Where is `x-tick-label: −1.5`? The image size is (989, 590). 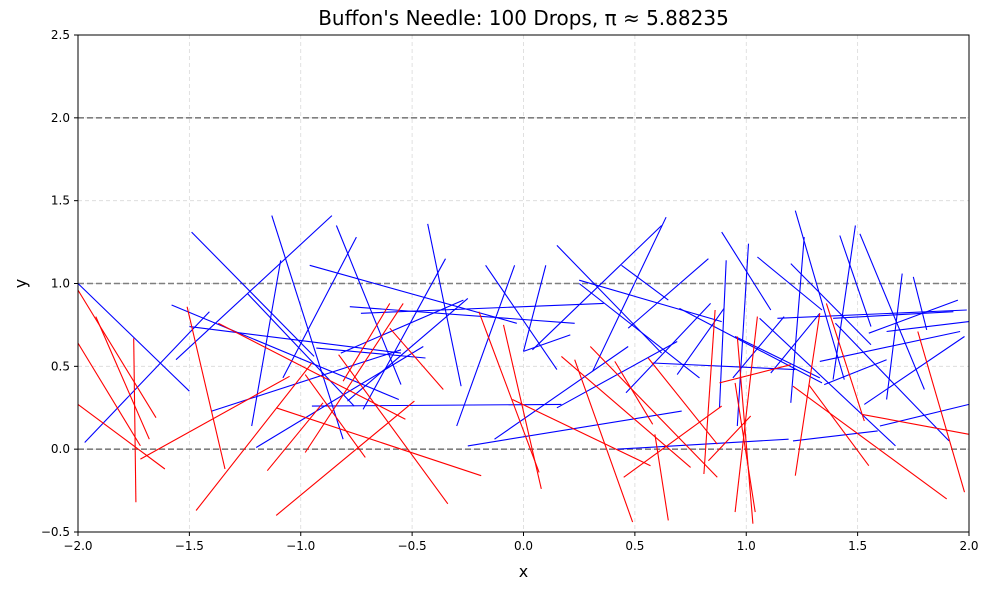
x-tick-label: −1.5 is located at coordinates (189, 546).